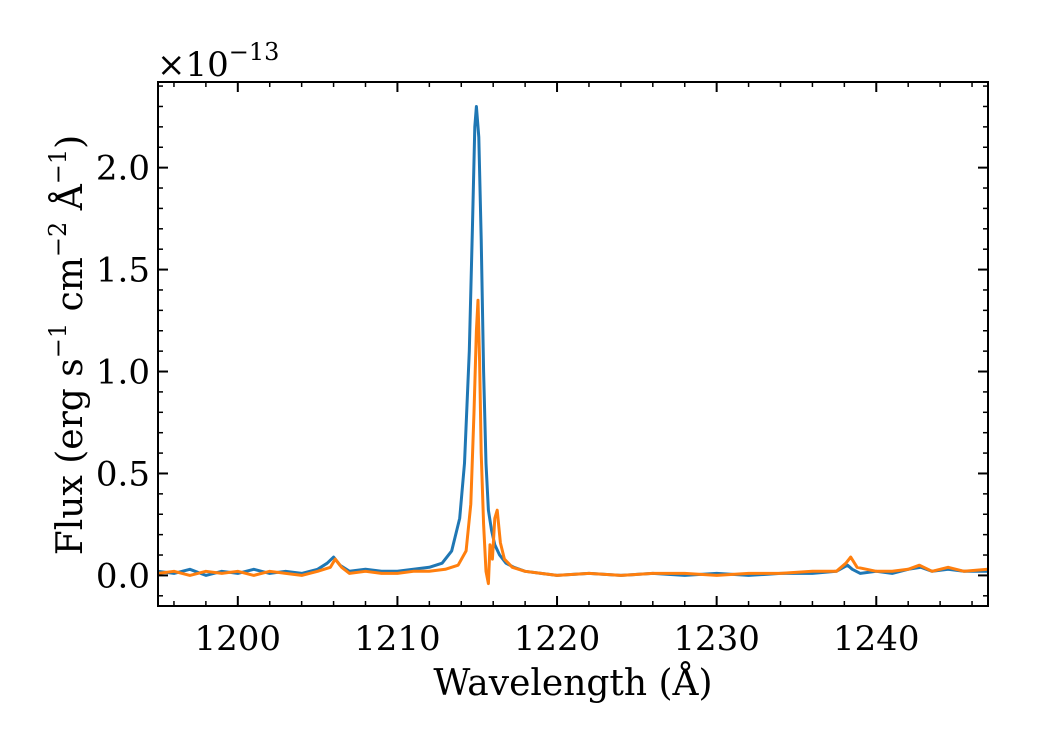 This screenshot has height=750, width=1050. What do you see at coordinates (218, 61) in the screenshot?
I see `y-offset-label: ×10⁻¹³` at bounding box center [218, 61].